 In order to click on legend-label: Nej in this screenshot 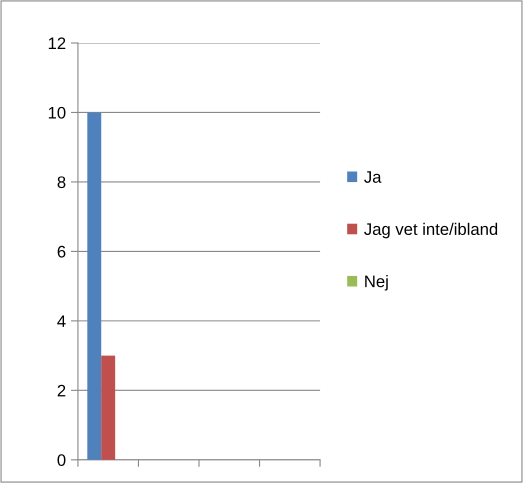, I will do `click(376, 282)`.